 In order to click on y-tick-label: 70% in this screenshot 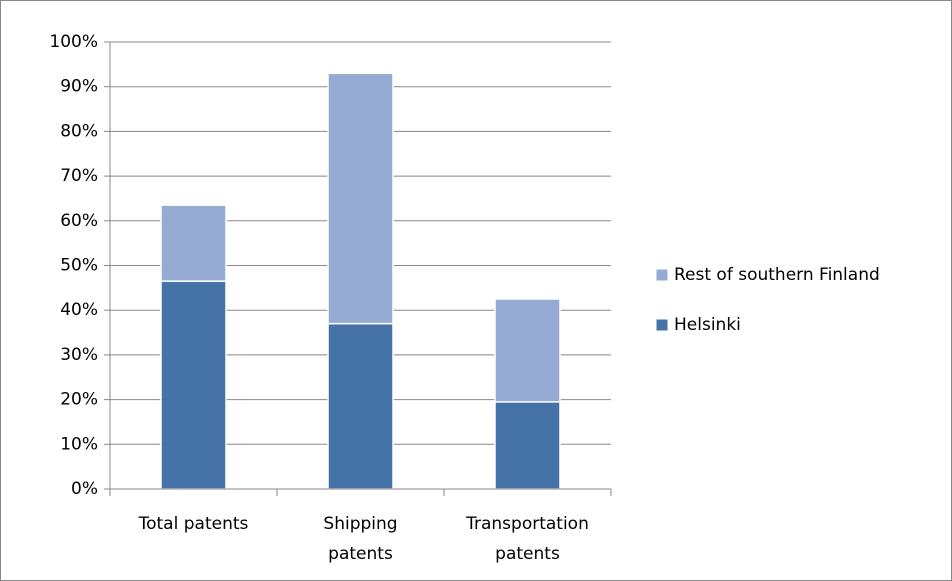, I will do `click(79, 176)`.